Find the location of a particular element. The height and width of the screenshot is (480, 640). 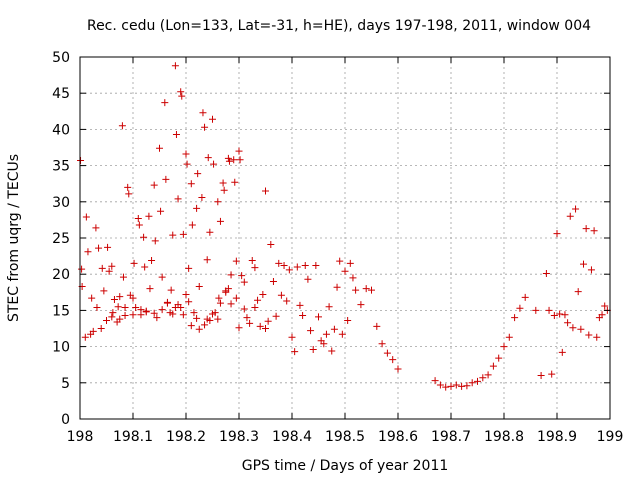

x-tick-label: 198.5 is located at coordinates (345, 437).